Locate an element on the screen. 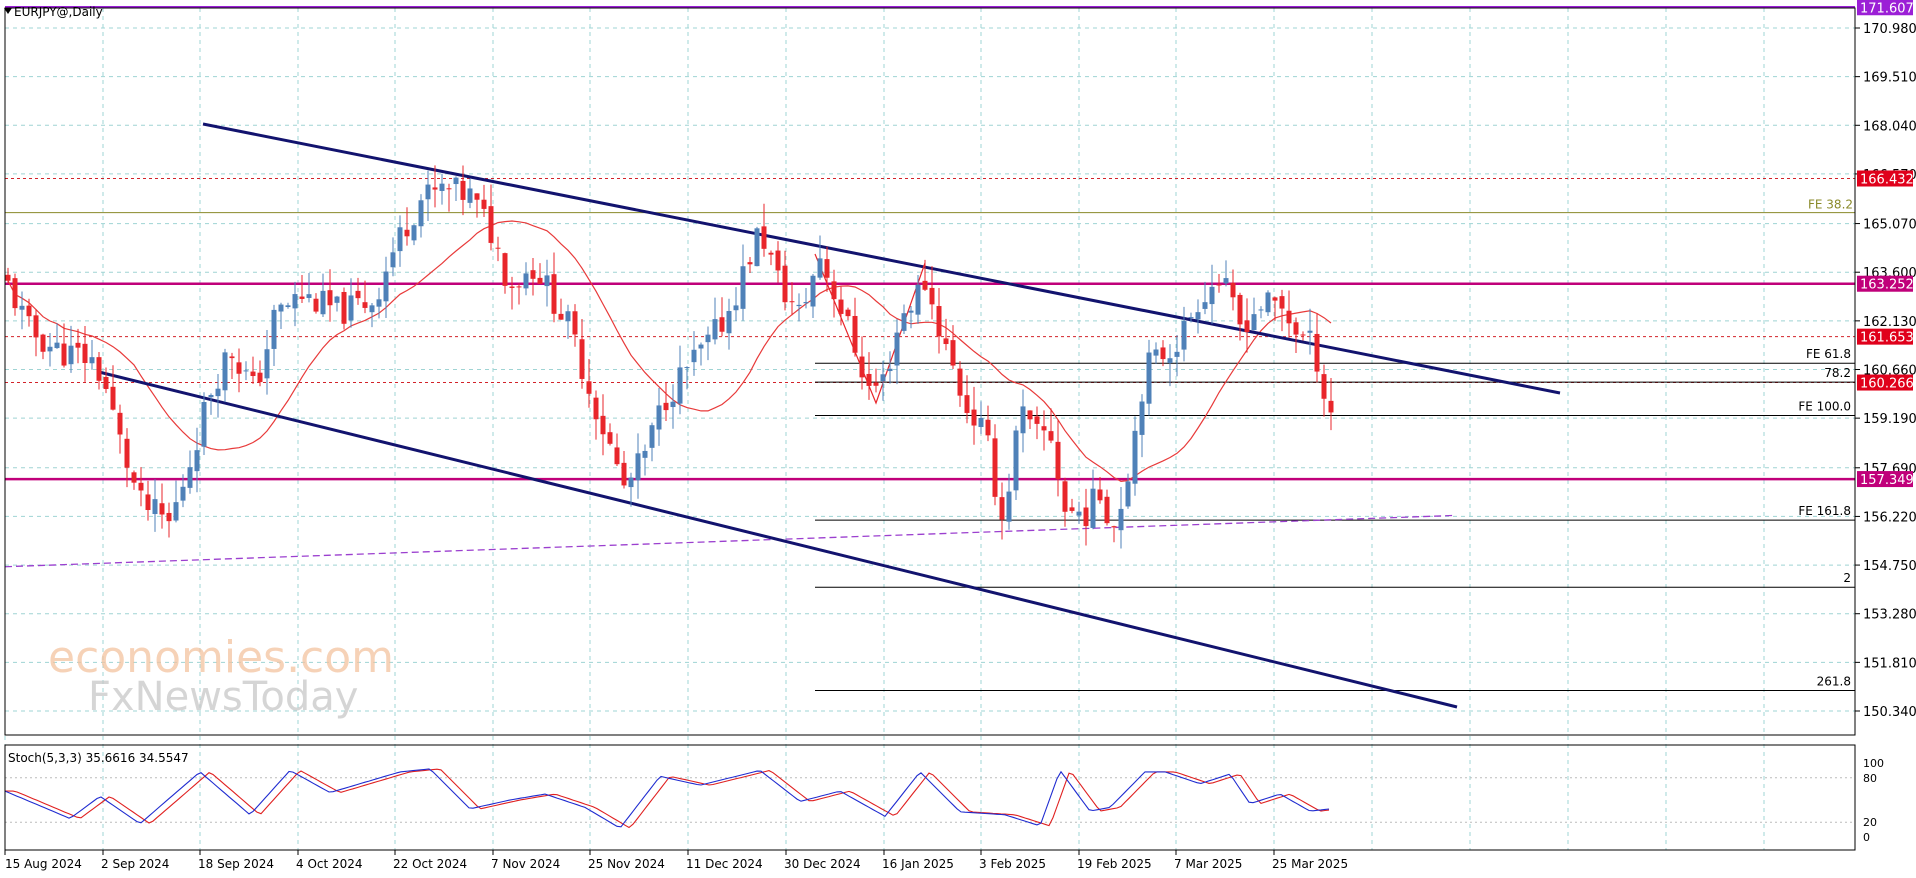  level-label: 157.349 is located at coordinates (1887, 480).